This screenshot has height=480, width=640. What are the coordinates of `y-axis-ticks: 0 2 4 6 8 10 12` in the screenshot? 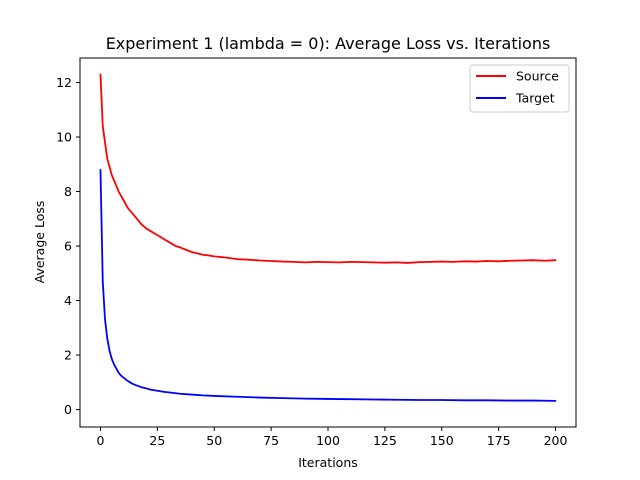 It's located at (68, 246).